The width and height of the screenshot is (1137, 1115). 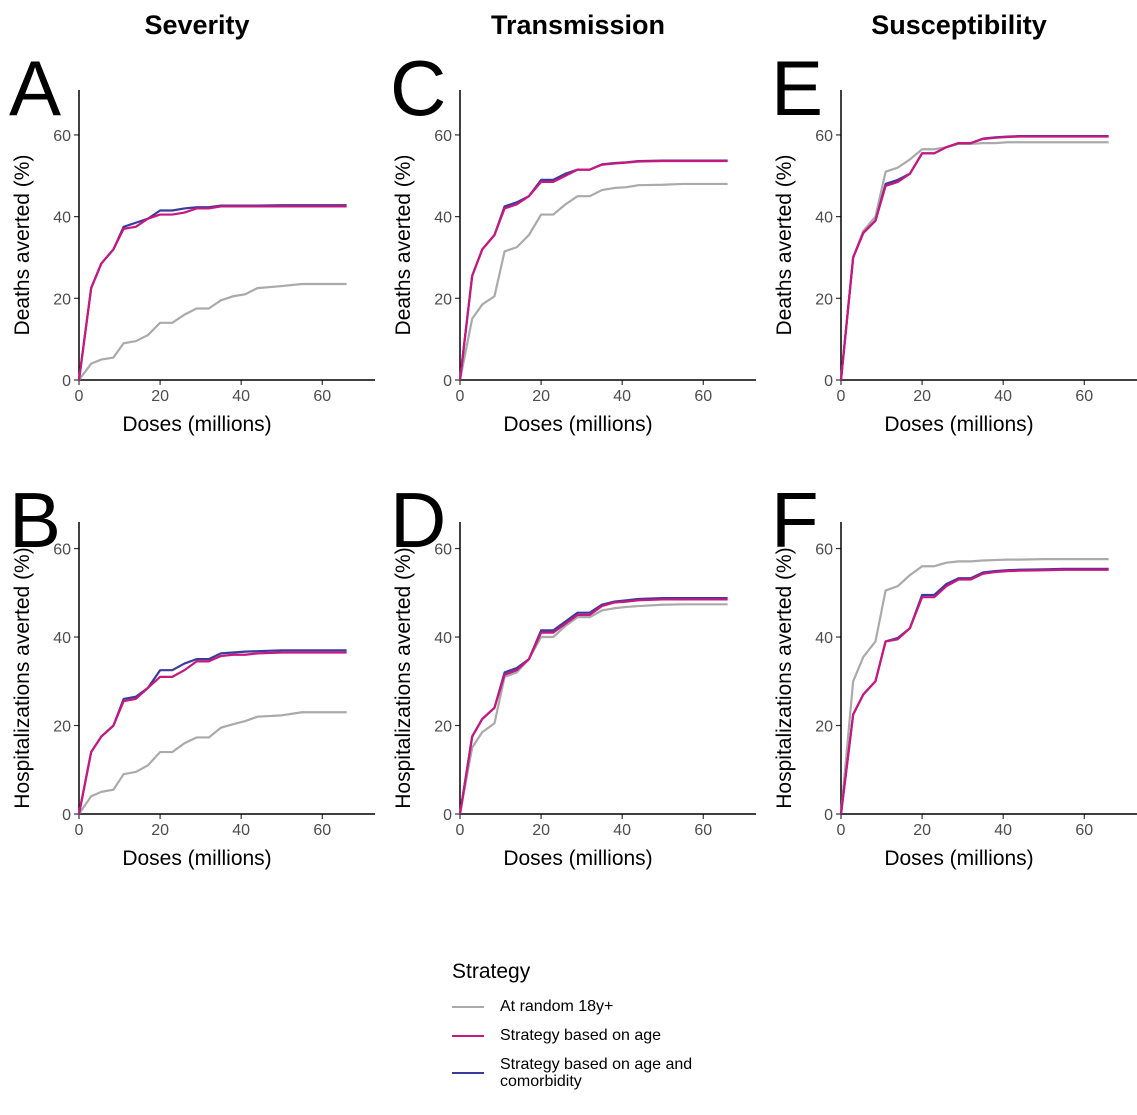 I want to click on legend-item: Strategy based on age, so click(x=581, y=1035).